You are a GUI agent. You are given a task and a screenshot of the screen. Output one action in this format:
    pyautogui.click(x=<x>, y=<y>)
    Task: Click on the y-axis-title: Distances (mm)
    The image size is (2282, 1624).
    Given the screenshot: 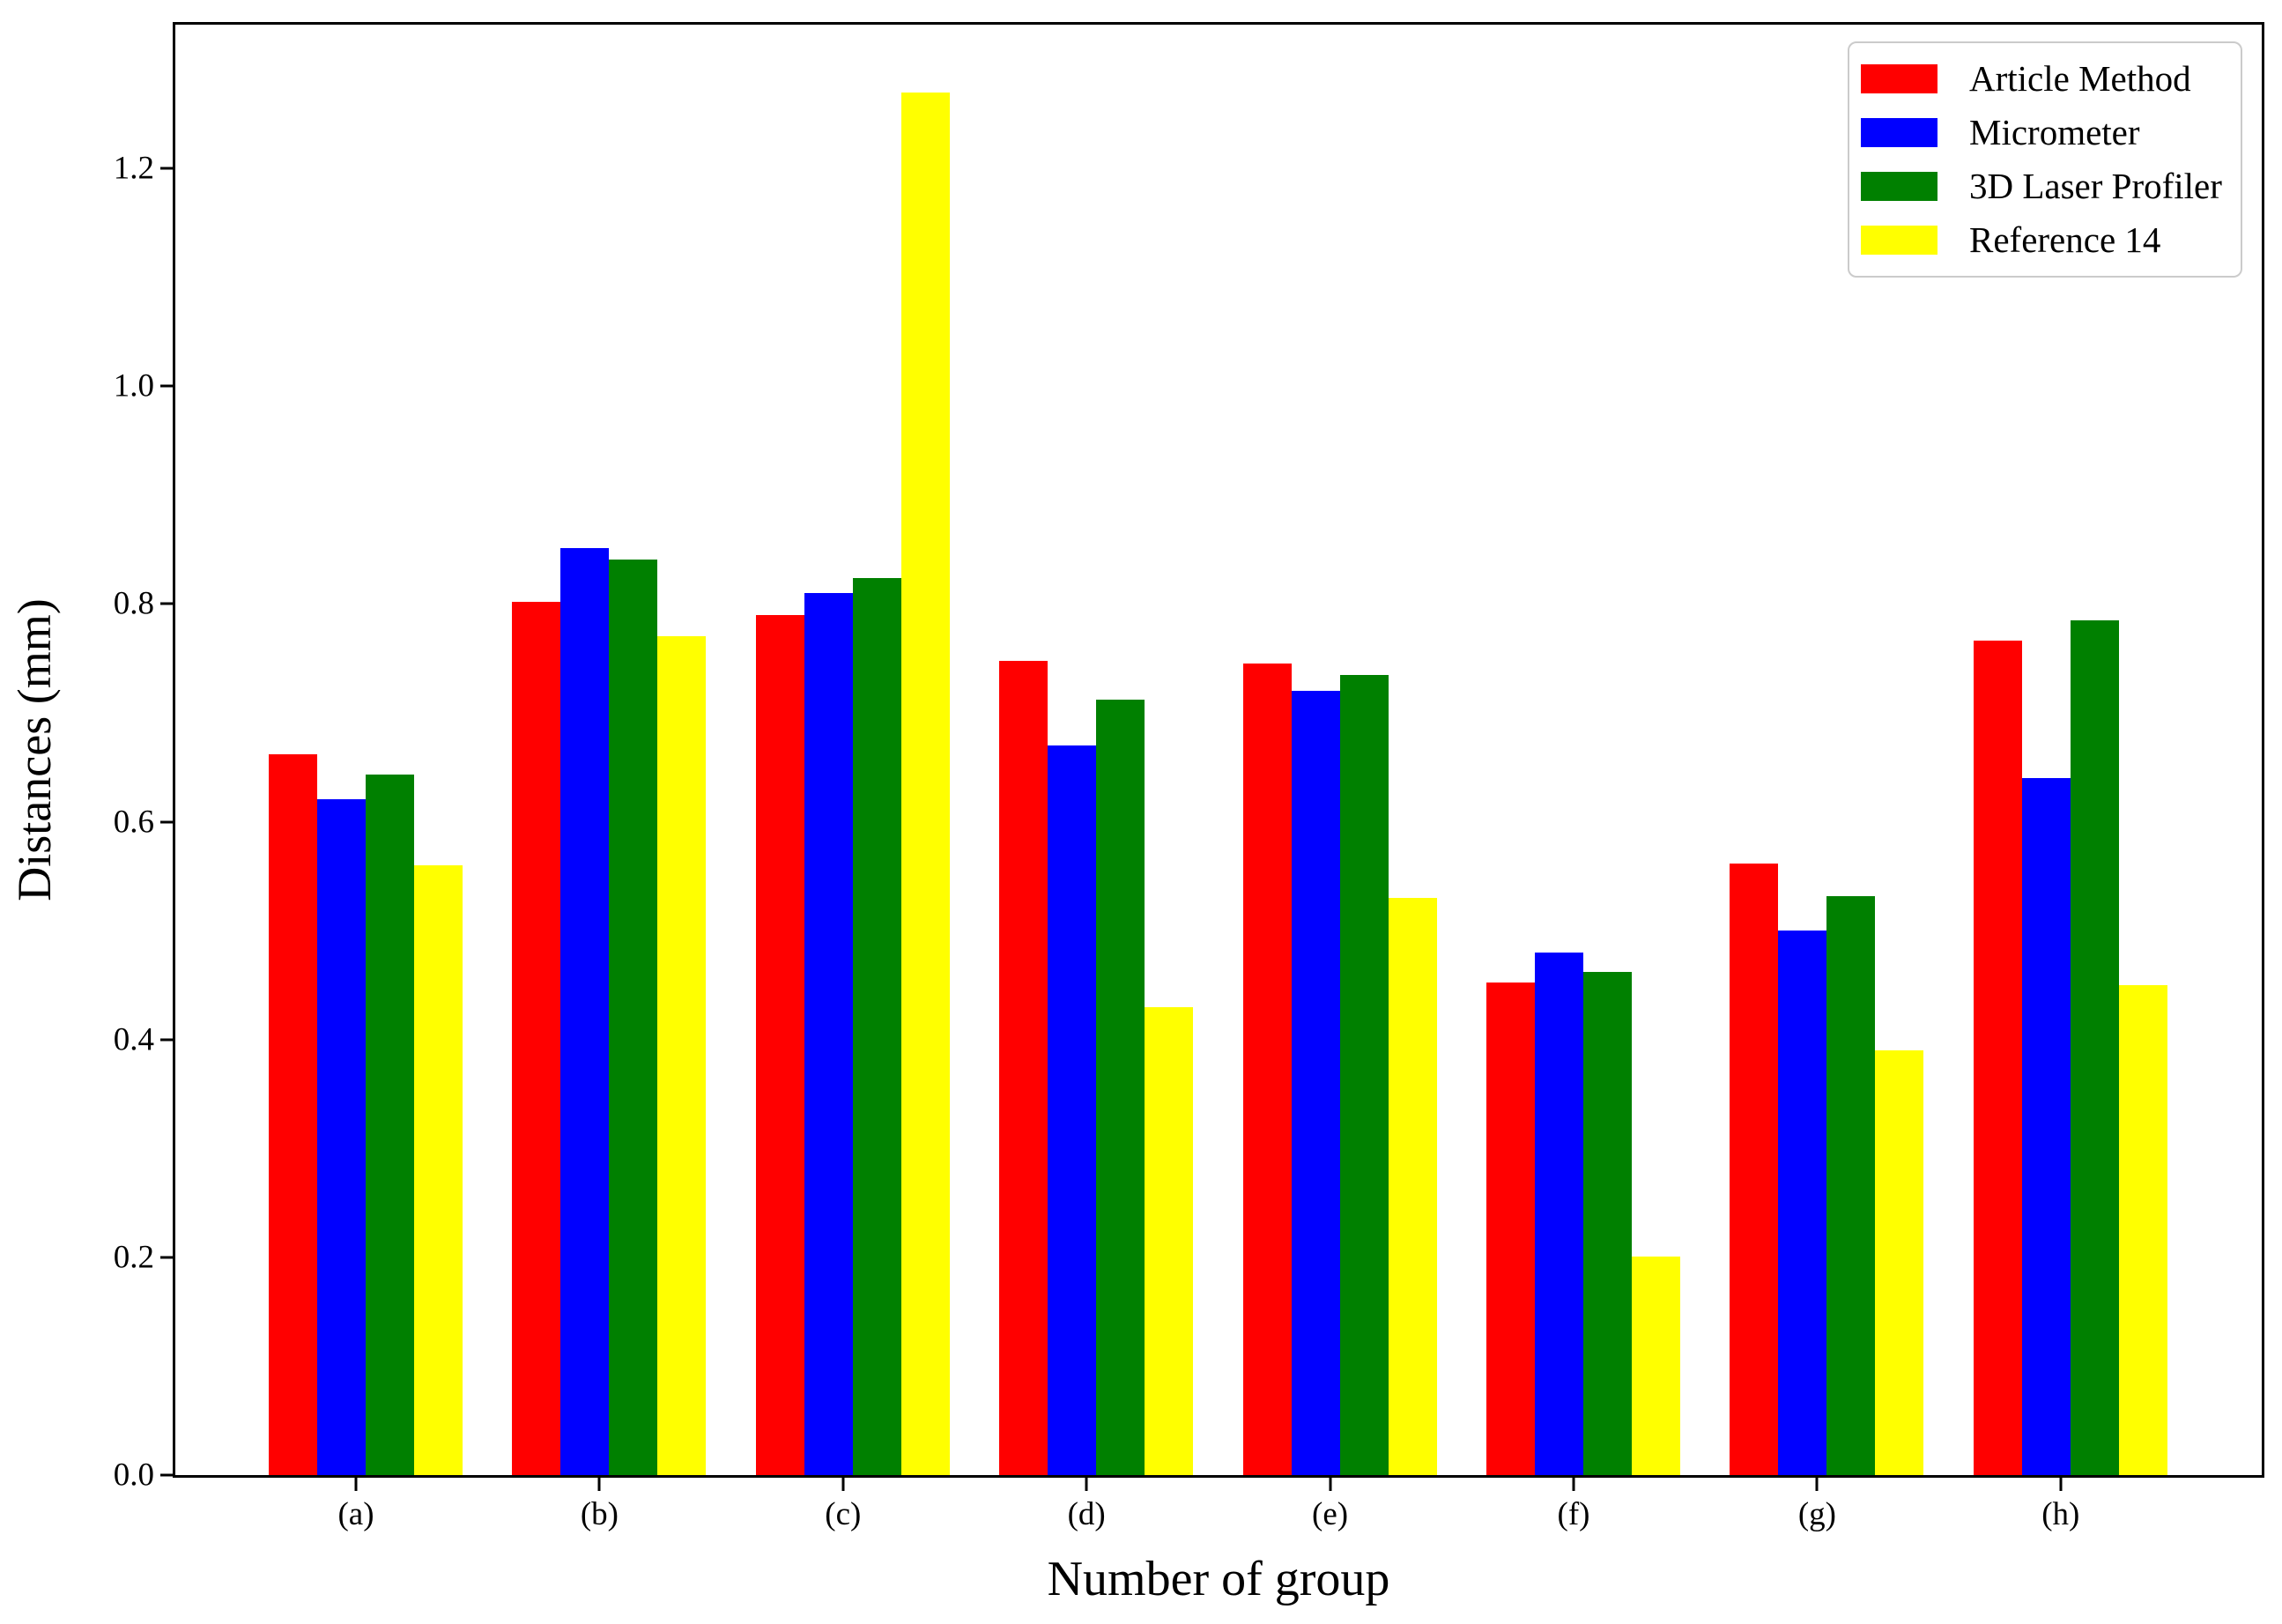 What is the action you would take?
    pyautogui.click(x=35, y=749)
    